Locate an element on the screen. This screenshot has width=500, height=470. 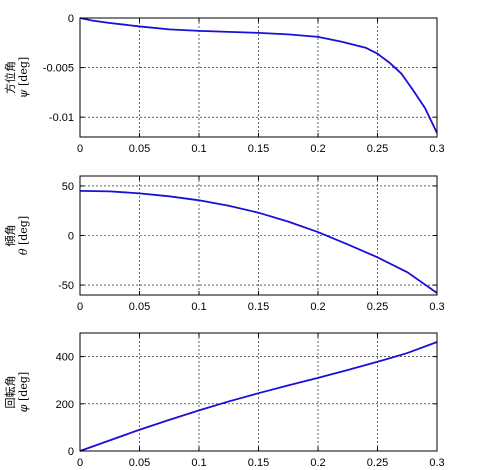
phi-y-axis-symbol-unit: φ [deg] is located at coordinates (23, 392).